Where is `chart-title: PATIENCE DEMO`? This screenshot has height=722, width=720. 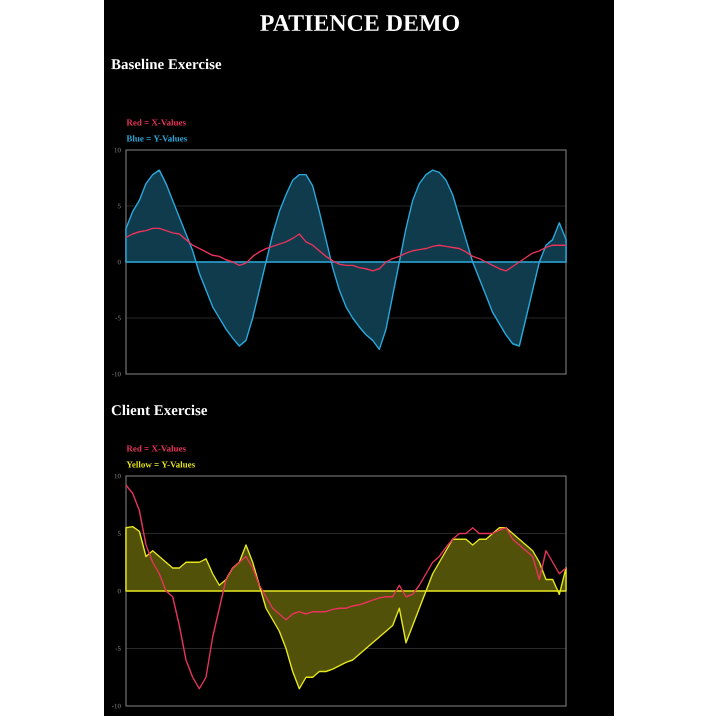
chart-title: PATIENCE DEMO is located at coordinates (359, 23).